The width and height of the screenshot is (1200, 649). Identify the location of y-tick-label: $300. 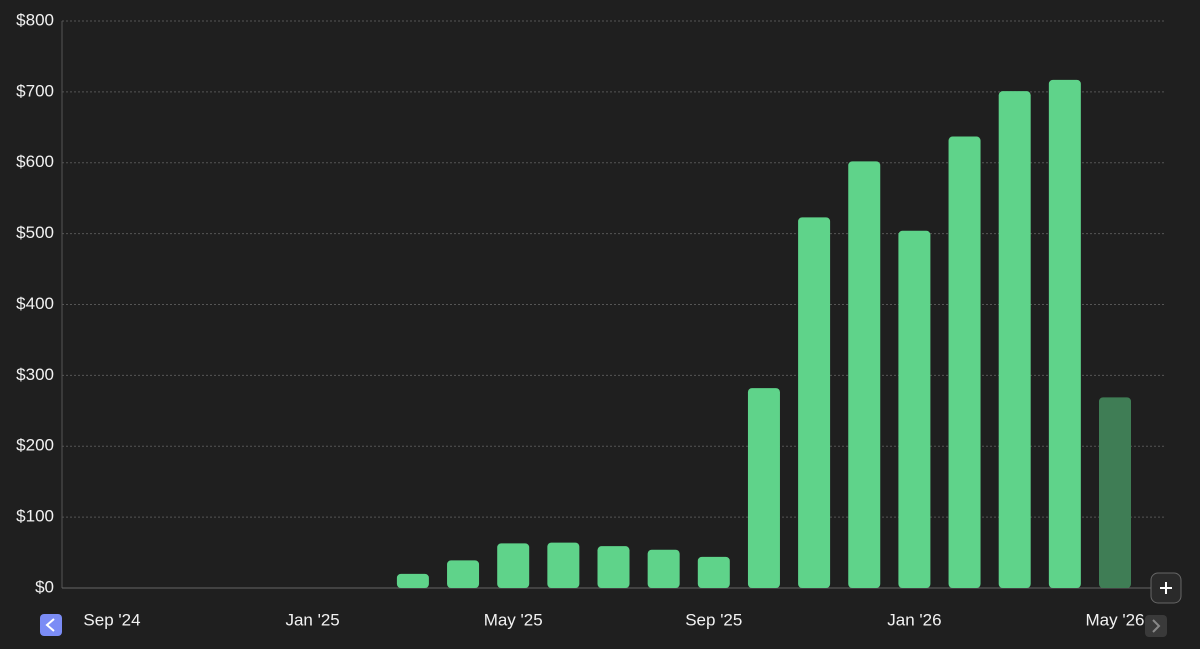
(35, 374).